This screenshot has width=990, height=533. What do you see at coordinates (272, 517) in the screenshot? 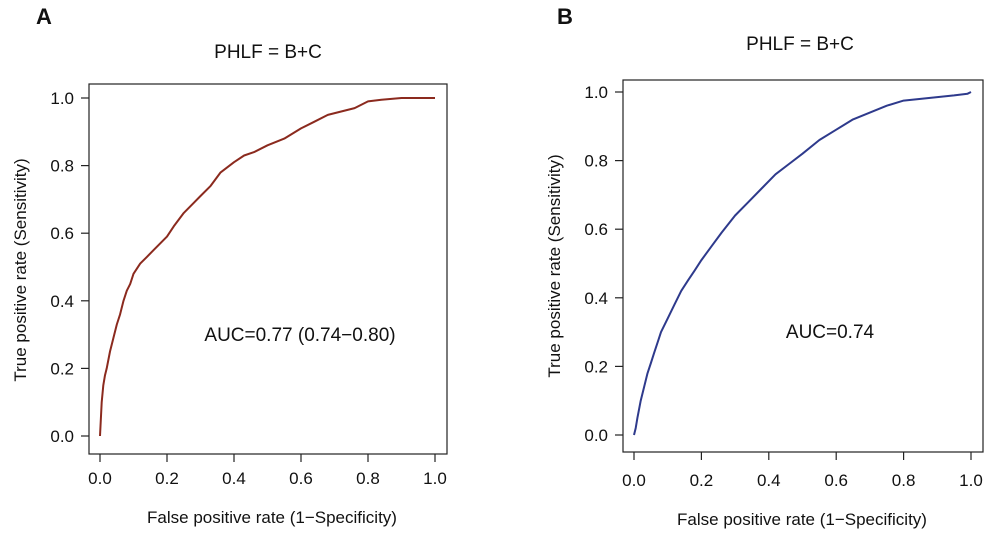
I see `panel-a-x-axis-label: False positive rate (1−Specificity)` at bounding box center [272, 517].